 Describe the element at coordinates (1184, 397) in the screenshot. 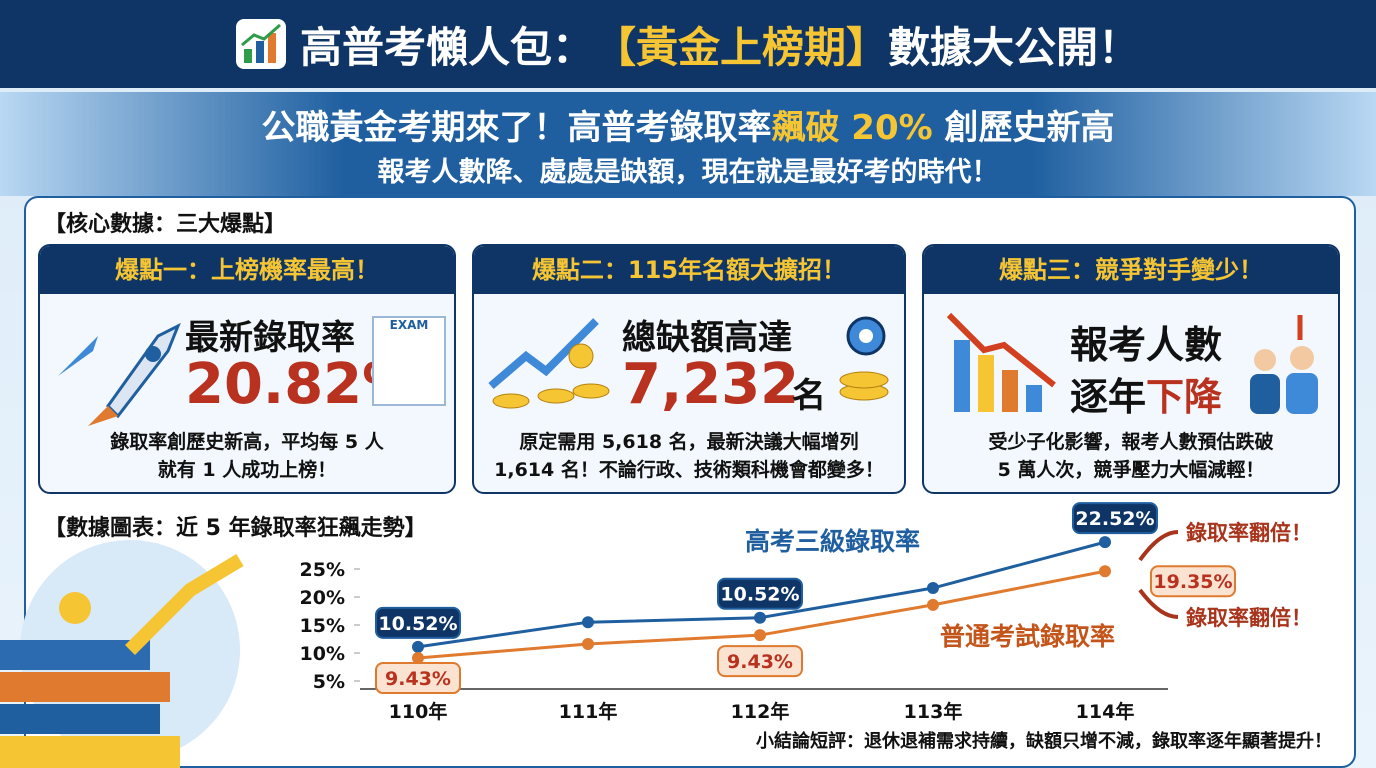

I see `card-value: 下降` at that location.